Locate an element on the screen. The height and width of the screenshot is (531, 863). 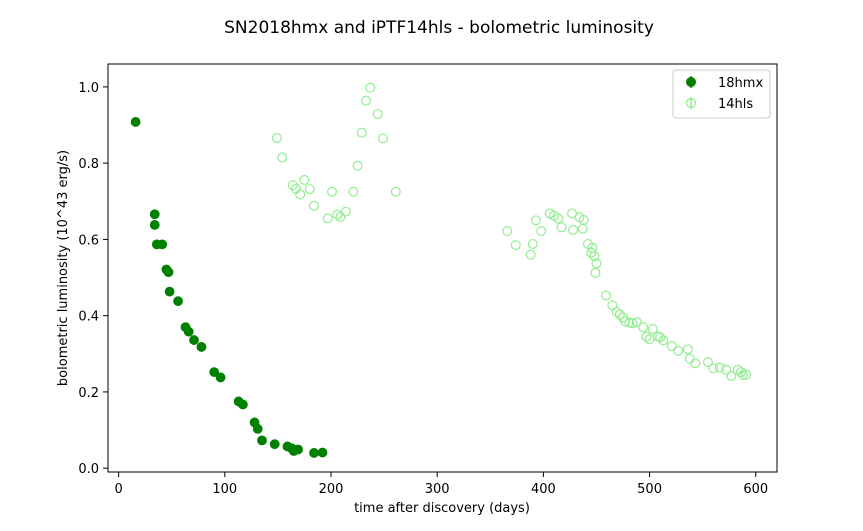
x-tick-label-4: 400 is located at coordinates (543, 489).